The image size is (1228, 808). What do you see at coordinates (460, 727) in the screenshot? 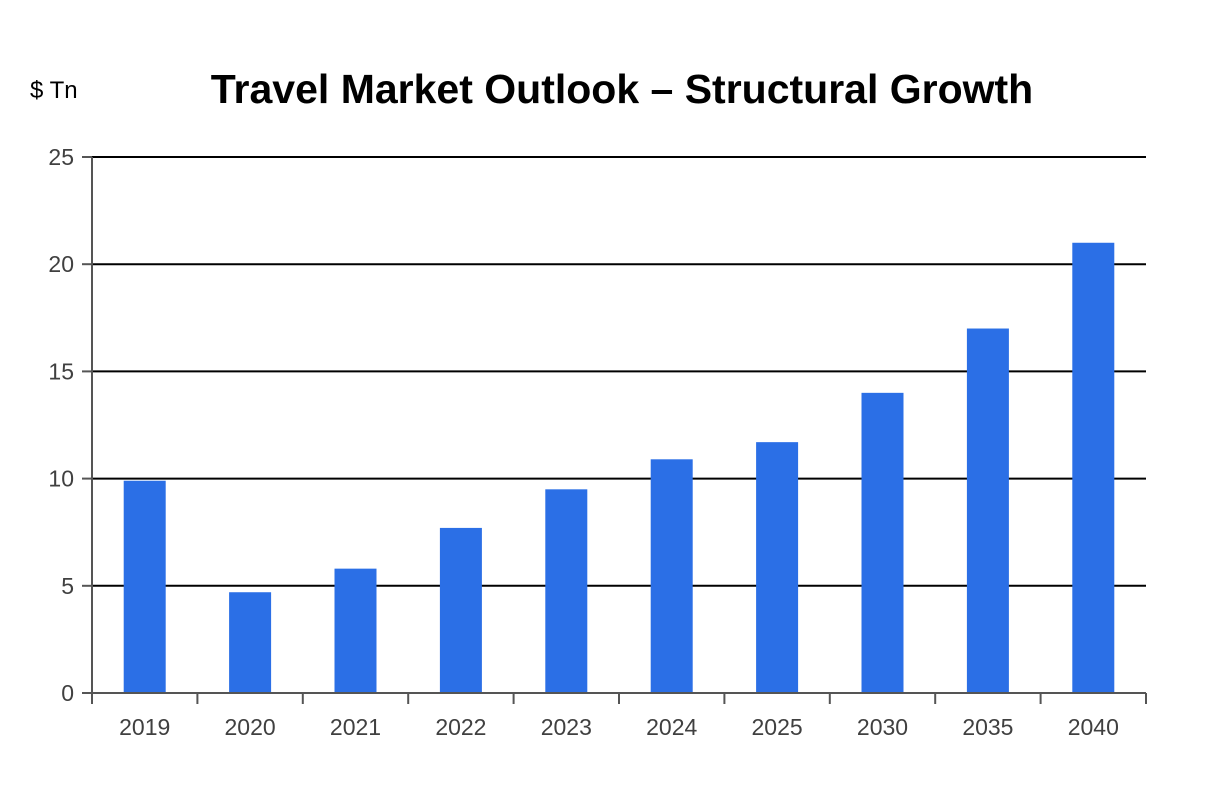
I see `x-tick-label-2022: 2022` at bounding box center [460, 727].